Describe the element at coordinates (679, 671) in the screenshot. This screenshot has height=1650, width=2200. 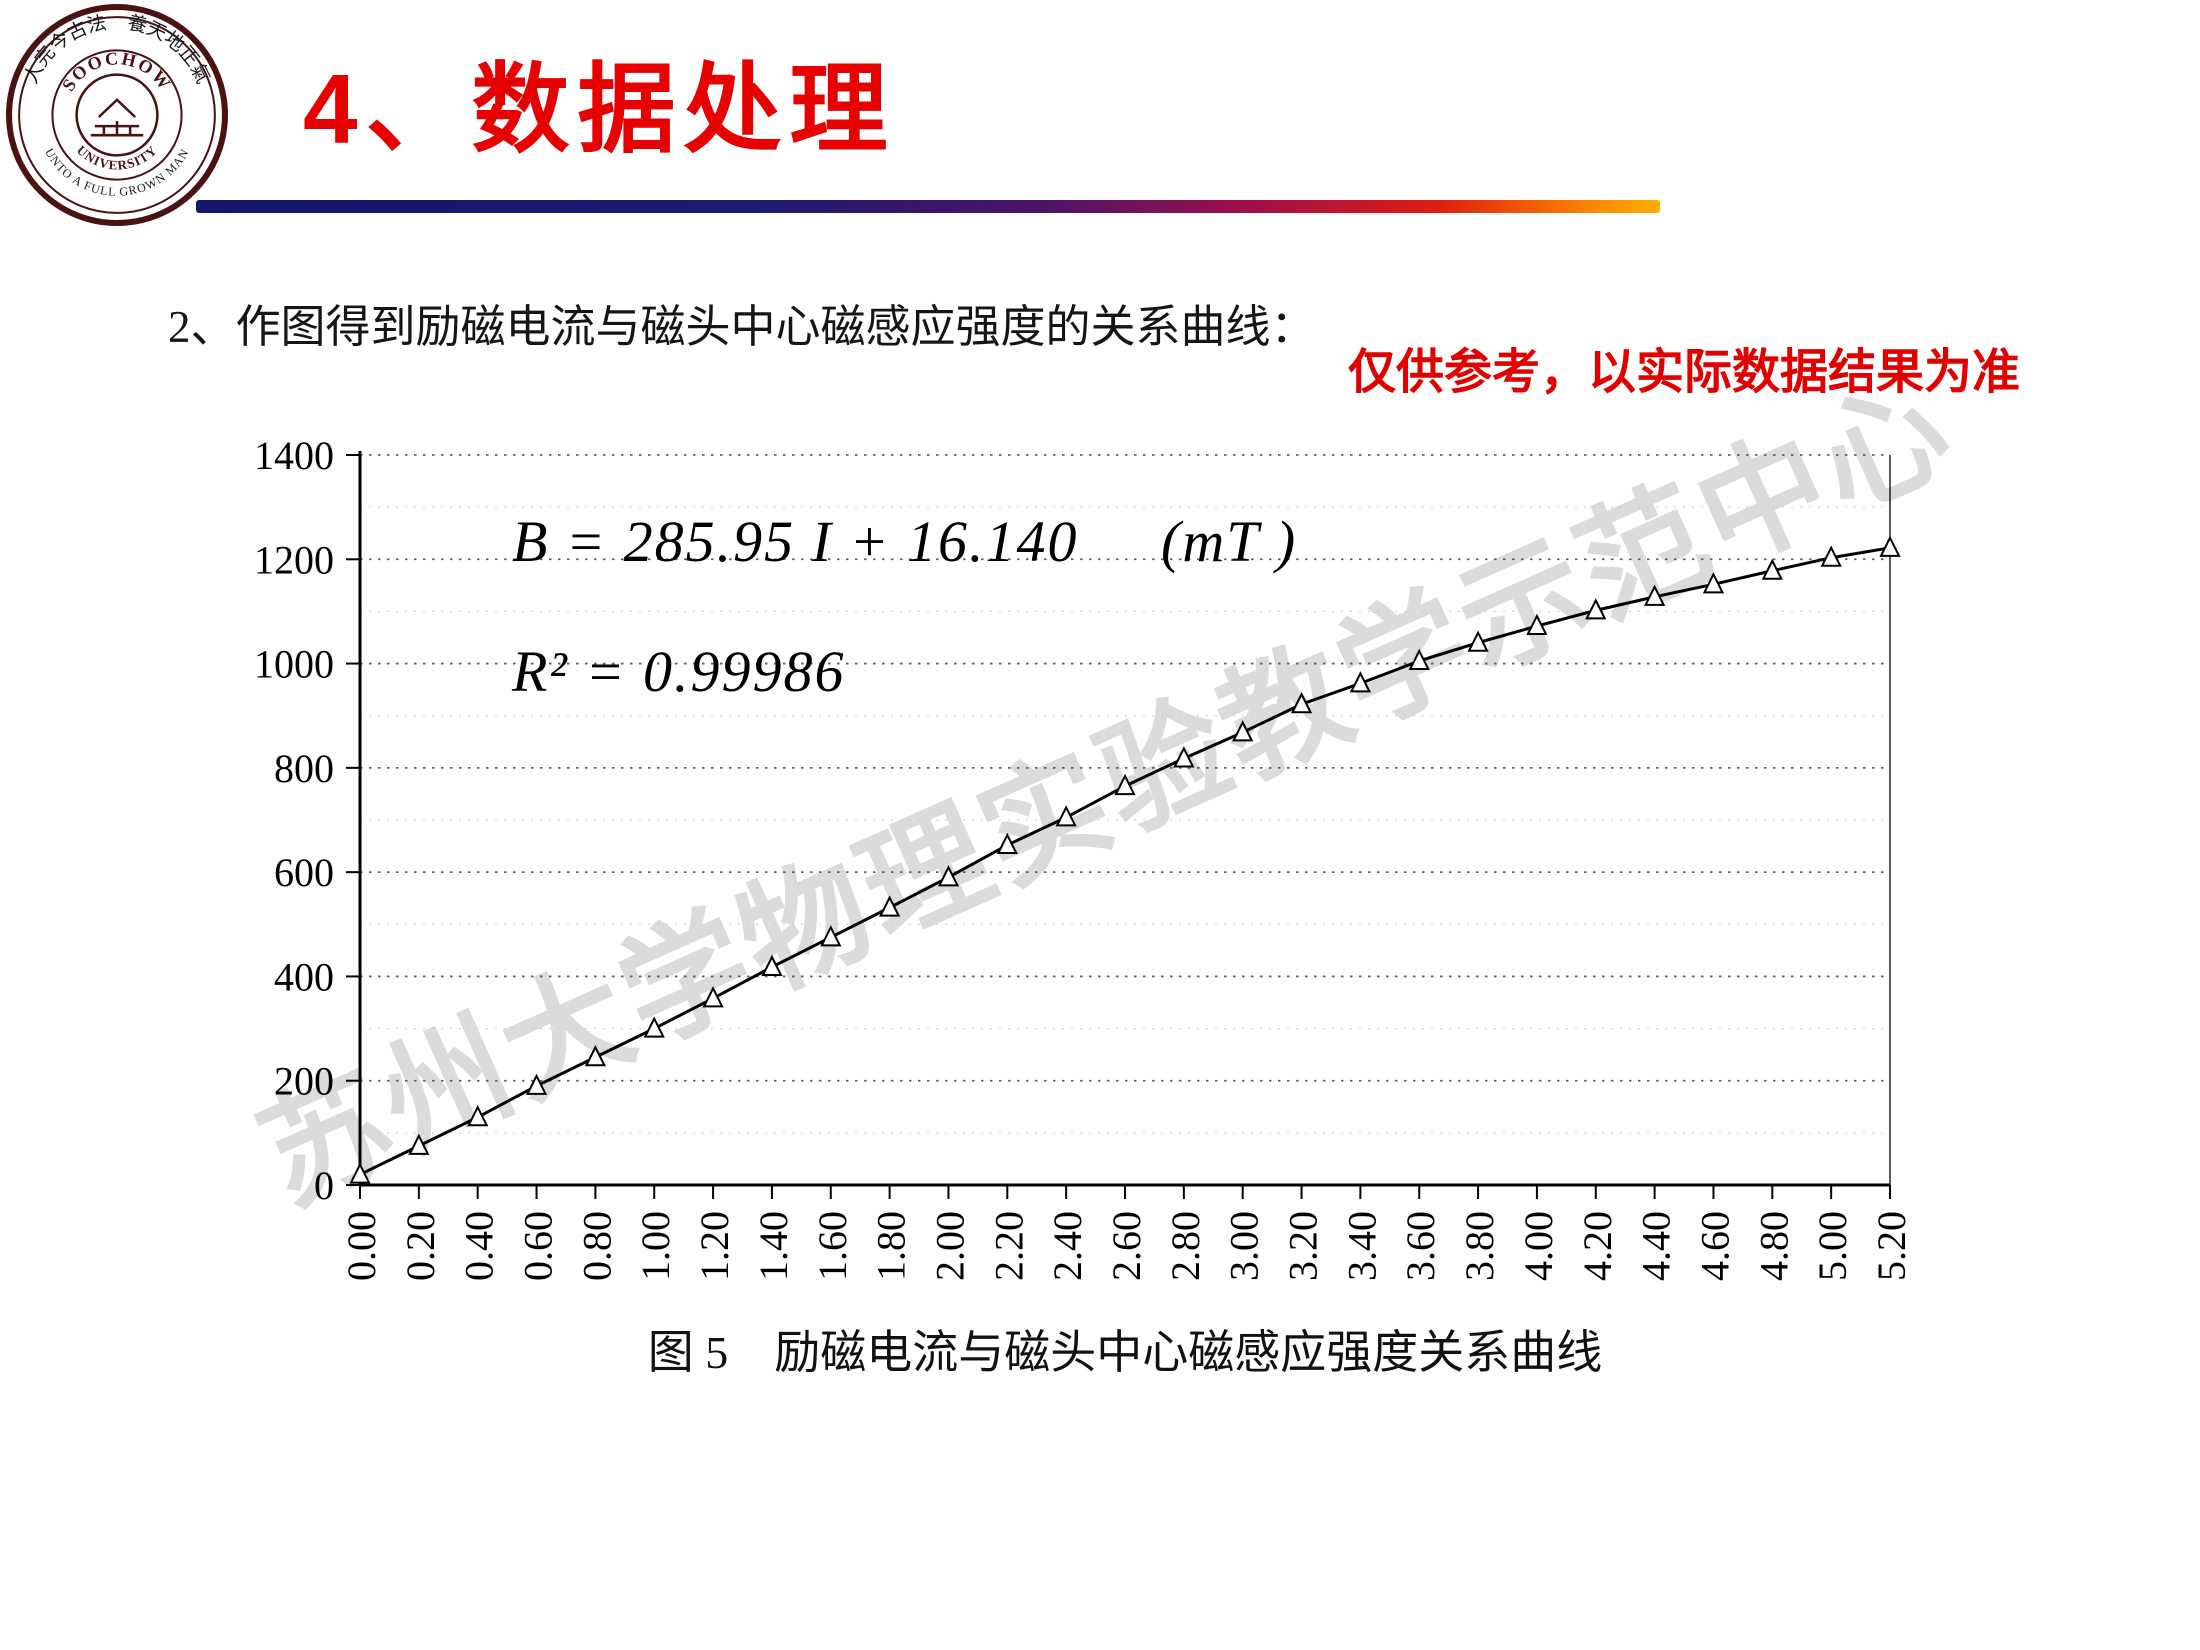
I see `chart-r2-annotation: R² = 0.99986` at that location.